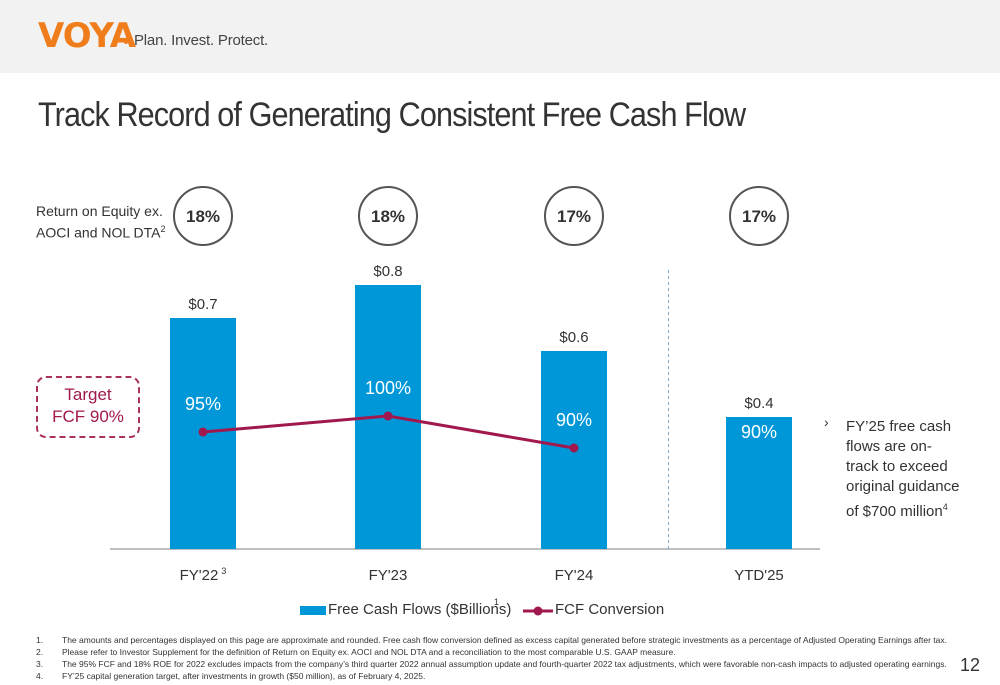  Describe the element at coordinates (538, 611) in the screenshot. I see `legend-line-swatch` at that location.